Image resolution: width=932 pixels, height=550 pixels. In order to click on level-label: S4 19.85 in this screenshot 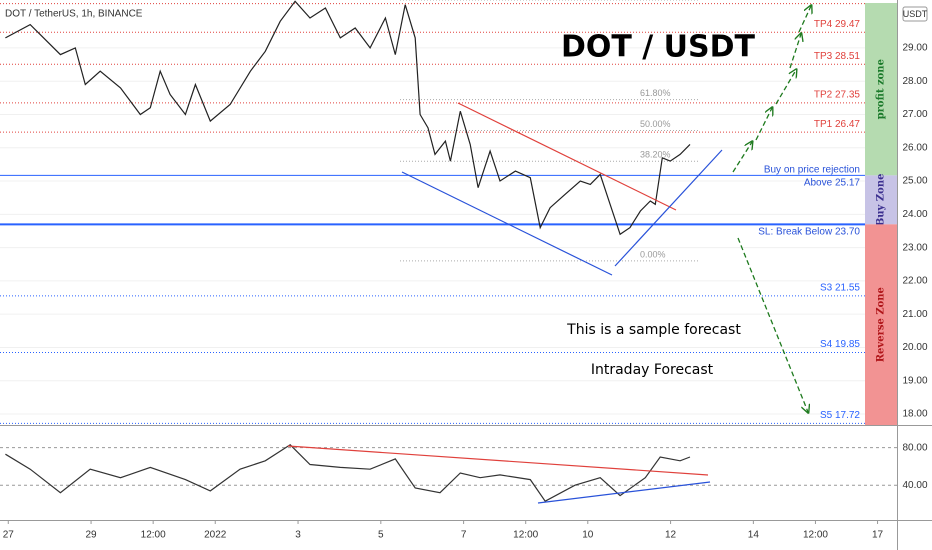, I will do `click(840, 344)`.